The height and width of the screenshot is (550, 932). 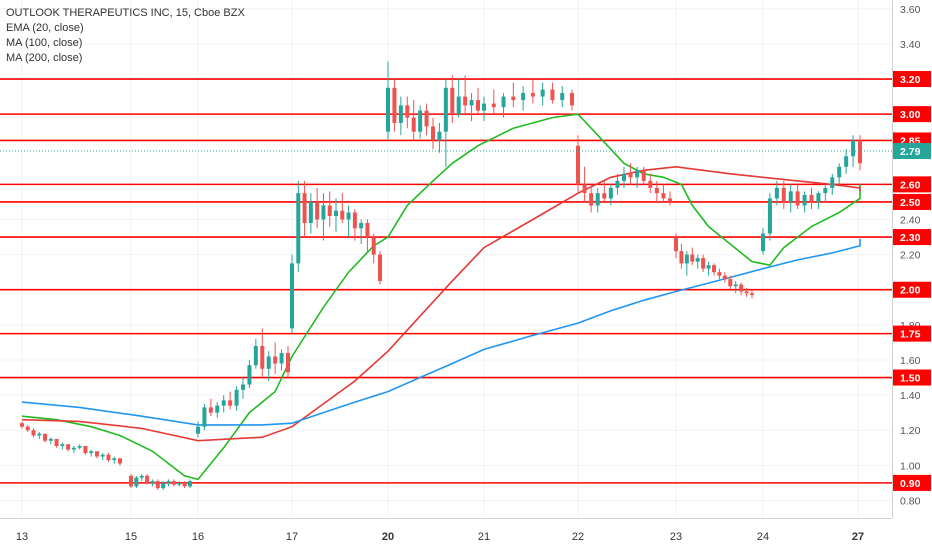 What do you see at coordinates (45, 28) in the screenshot?
I see `indicator-ema20-label: EMA (20, close)` at bounding box center [45, 28].